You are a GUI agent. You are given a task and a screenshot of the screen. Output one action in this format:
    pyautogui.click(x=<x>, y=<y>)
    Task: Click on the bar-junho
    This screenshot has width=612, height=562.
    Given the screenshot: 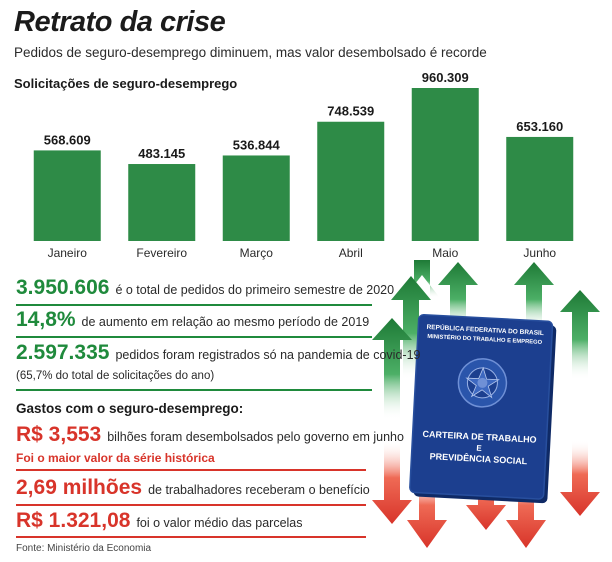 What is the action you would take?
    pyautogui.click(x=540, y=188)
    